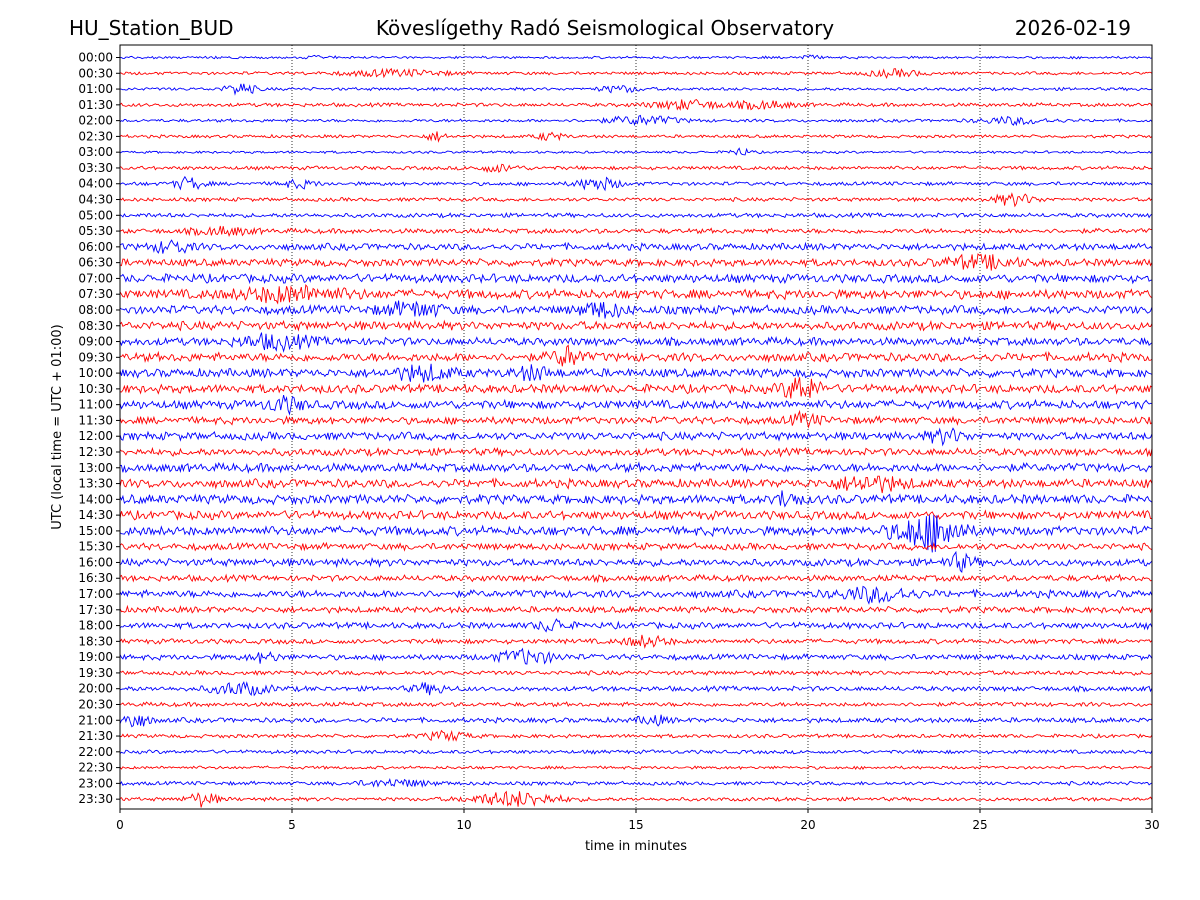 Image resolution: width=1200 pixels, height=900 pixels. I want to click on x-tick-label: 0, so click(120, 825).